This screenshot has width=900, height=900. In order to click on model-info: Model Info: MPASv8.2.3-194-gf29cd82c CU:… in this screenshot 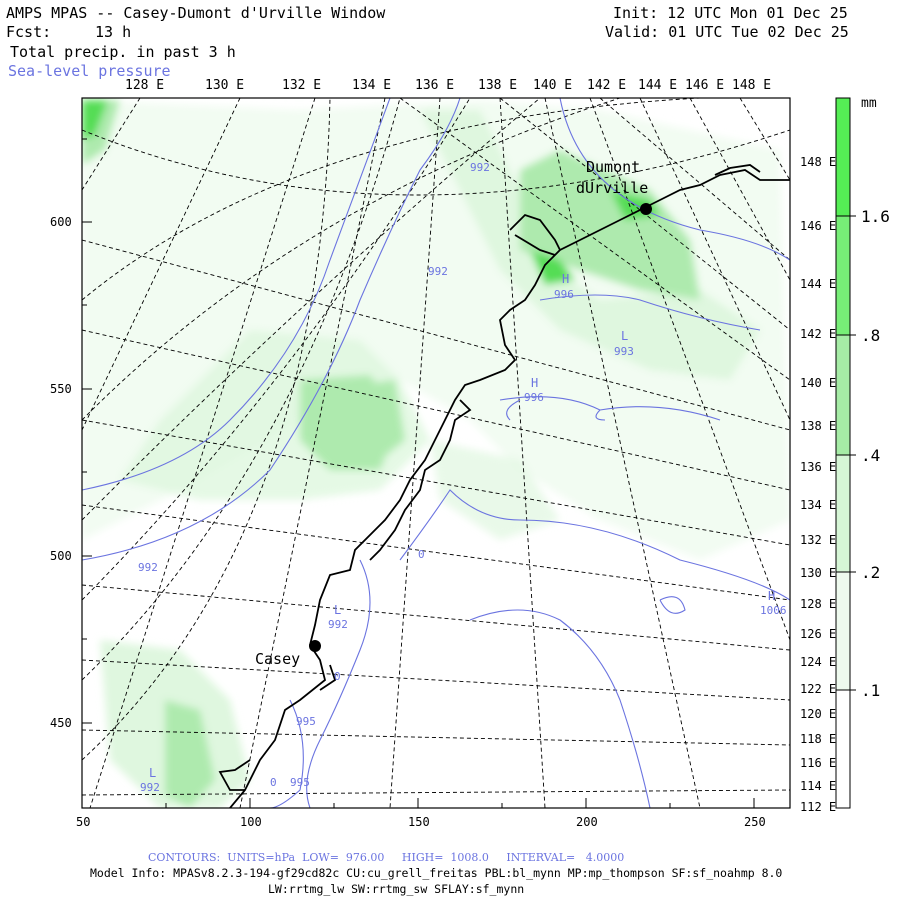, I will do `click(436, 873)`.